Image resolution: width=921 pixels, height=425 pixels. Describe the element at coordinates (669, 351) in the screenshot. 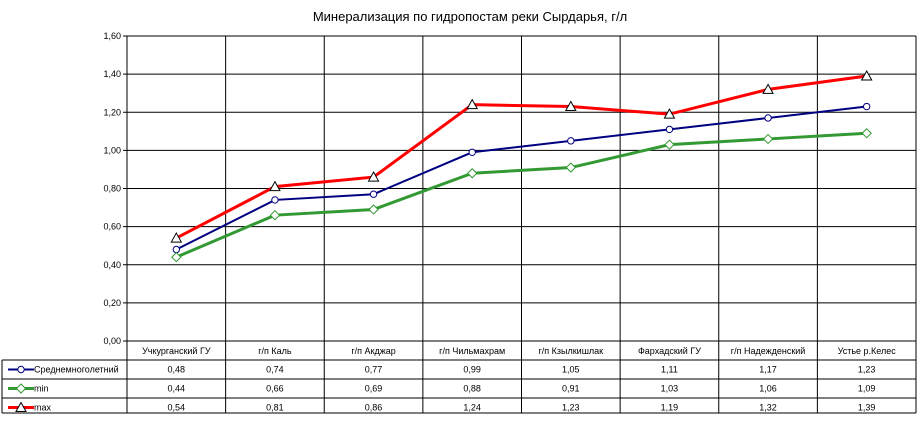

I see `category-label: Фархадский ГУ` at that location.